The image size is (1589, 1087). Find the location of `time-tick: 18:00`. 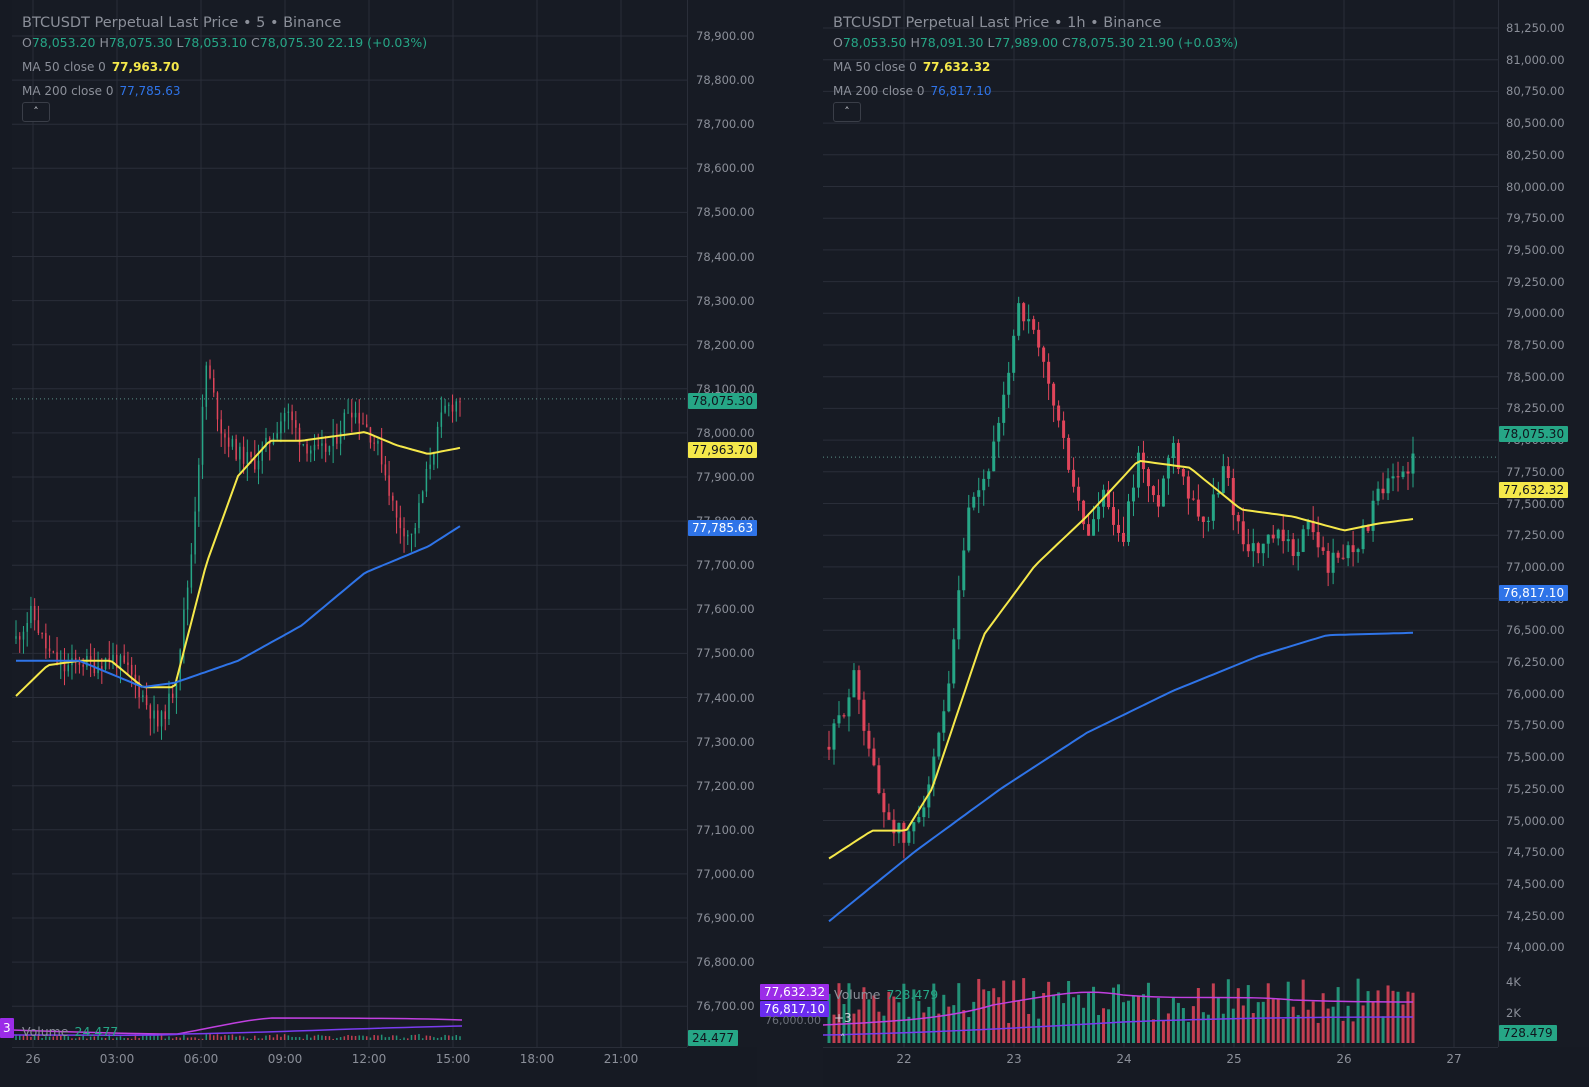

time-tick: 18:00 is located at coordinates (537, 1059).